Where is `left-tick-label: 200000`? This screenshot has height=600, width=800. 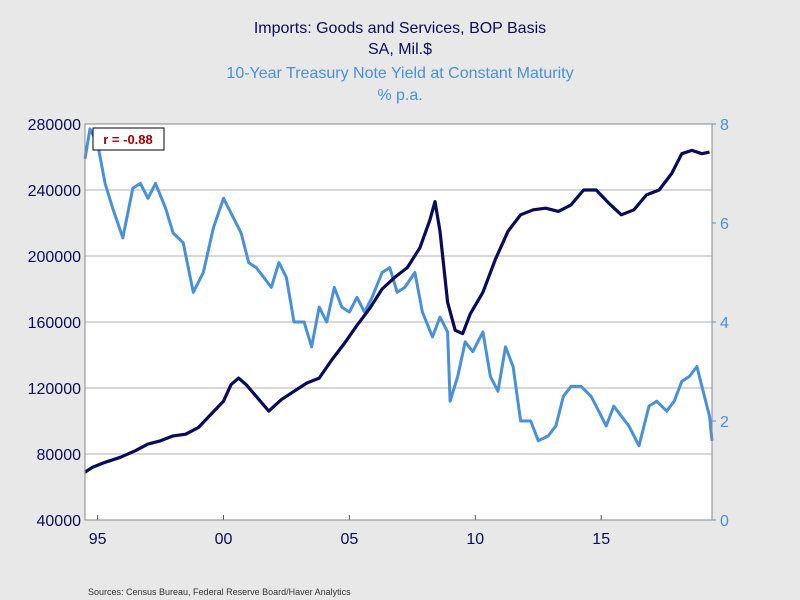
left-tick-label: 200000 is located at coordinates (54, 257).